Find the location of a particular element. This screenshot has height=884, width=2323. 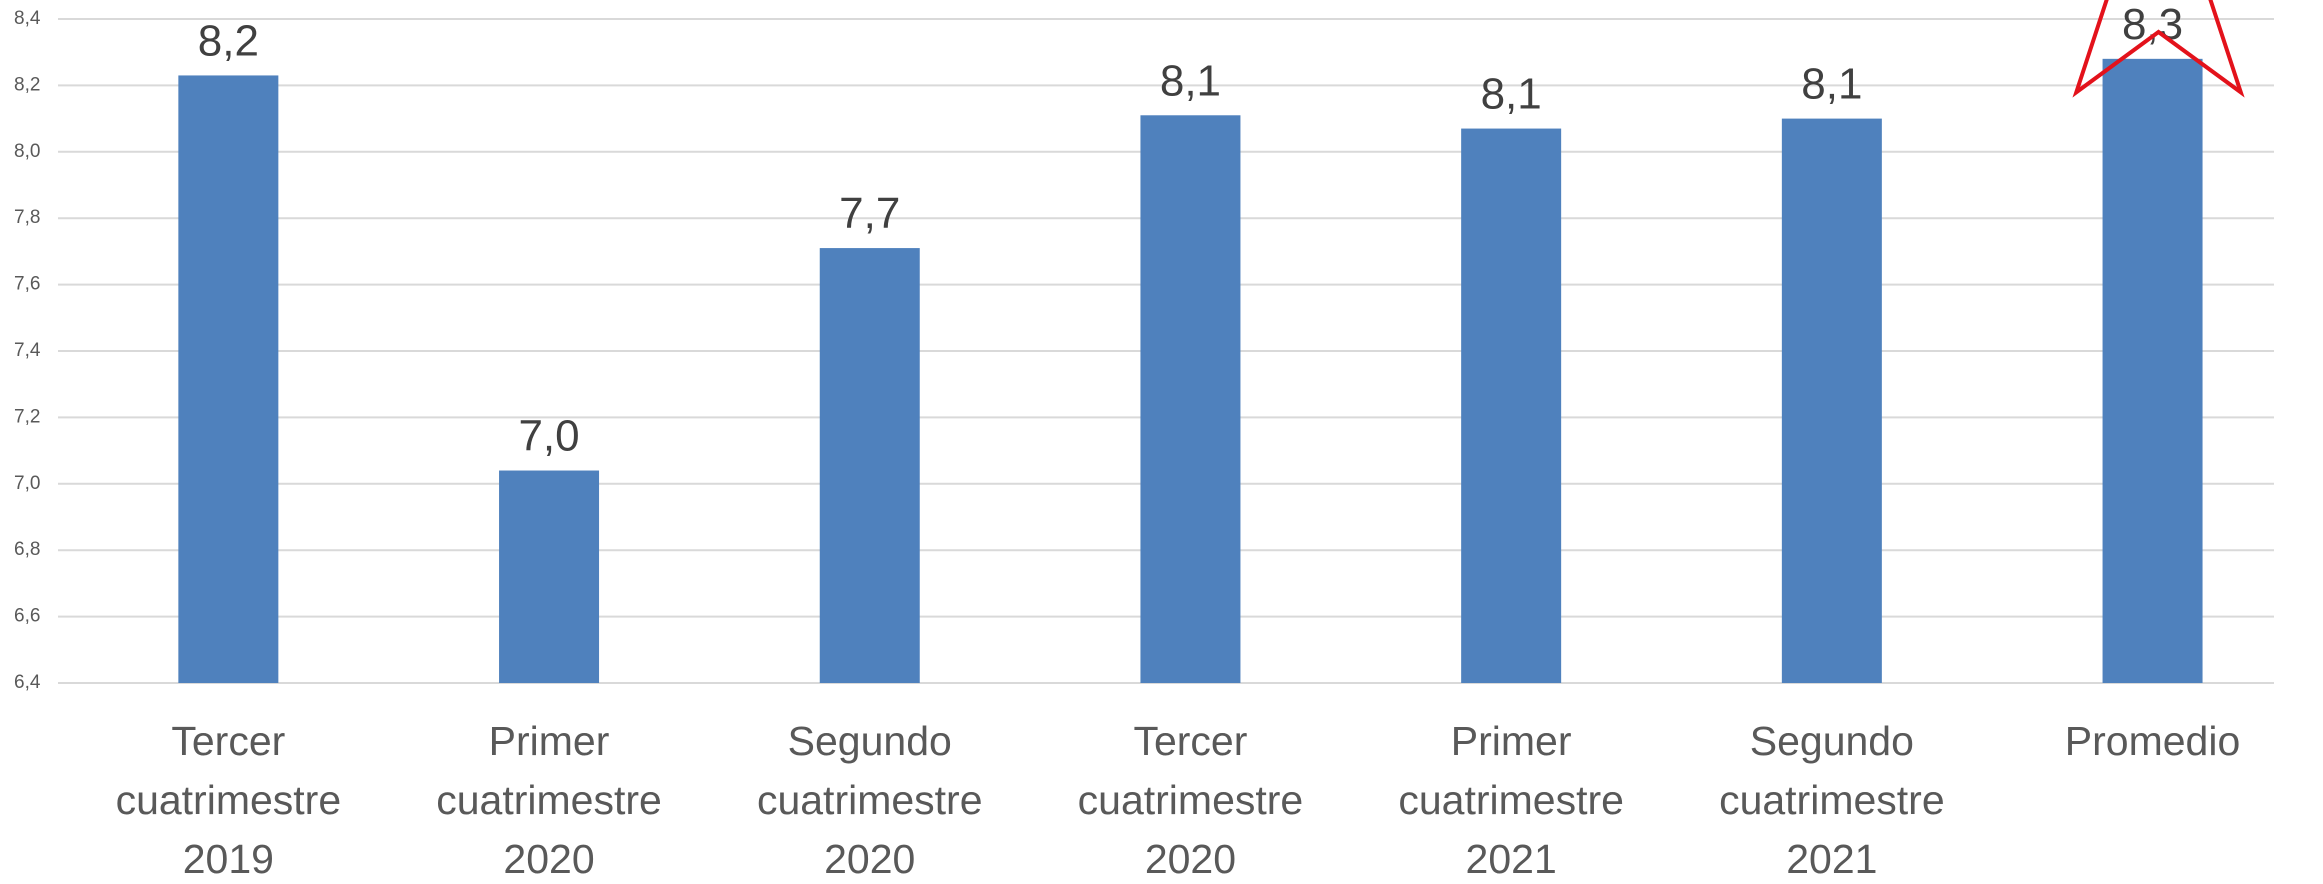

x-tick-label: Primer cuatrimestre 2021 is located at coordinates (1511, 800).